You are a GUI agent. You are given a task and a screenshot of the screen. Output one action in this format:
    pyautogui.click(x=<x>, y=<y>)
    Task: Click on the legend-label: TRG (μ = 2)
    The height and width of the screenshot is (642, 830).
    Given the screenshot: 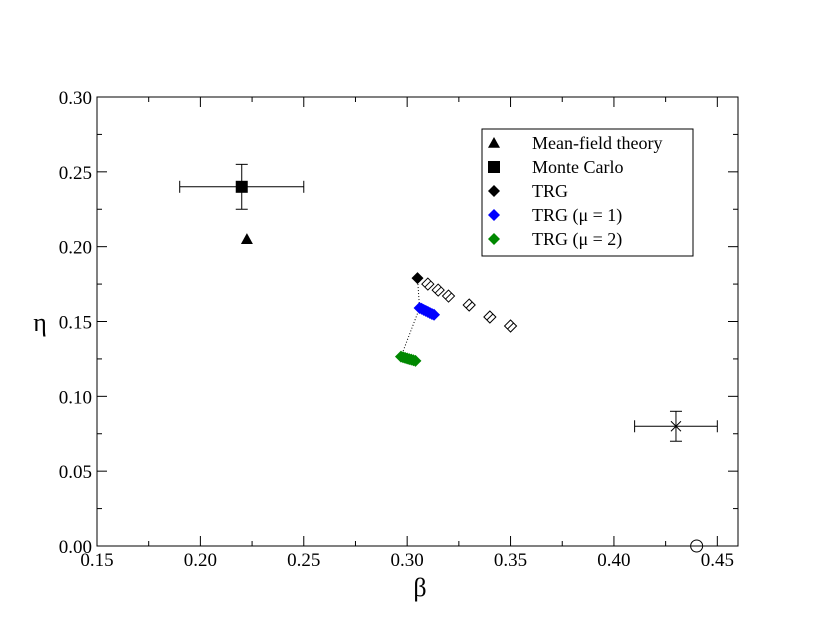 What is the action you would take?
    pyautogui.click(x=577, y=239)
    